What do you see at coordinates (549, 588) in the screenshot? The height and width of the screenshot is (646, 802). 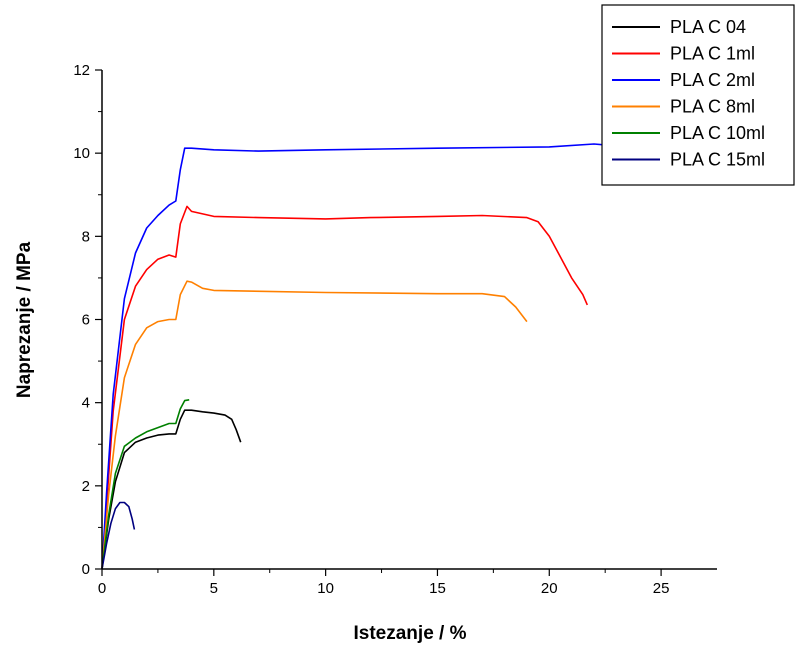 I see `x-tick-label: 20` at bounding box center [549, 588].